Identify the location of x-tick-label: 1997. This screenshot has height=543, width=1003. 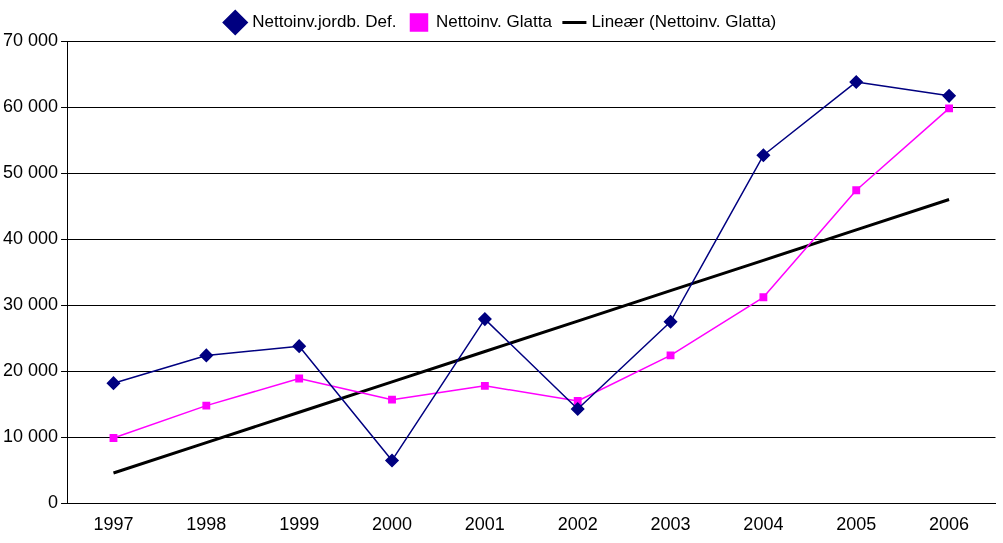
(113, 524).